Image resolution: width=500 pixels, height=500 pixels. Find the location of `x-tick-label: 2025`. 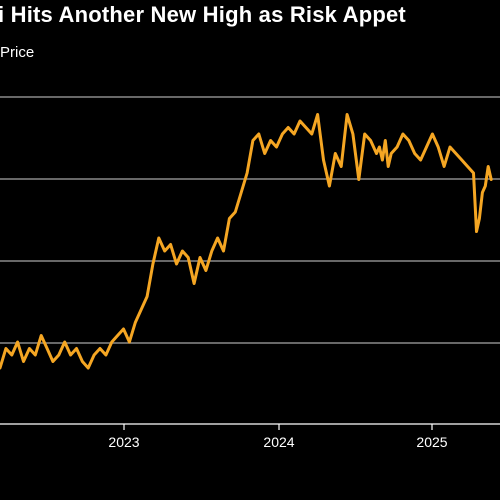

x-tick-label: 2025 is located at coordinates (431, 442).